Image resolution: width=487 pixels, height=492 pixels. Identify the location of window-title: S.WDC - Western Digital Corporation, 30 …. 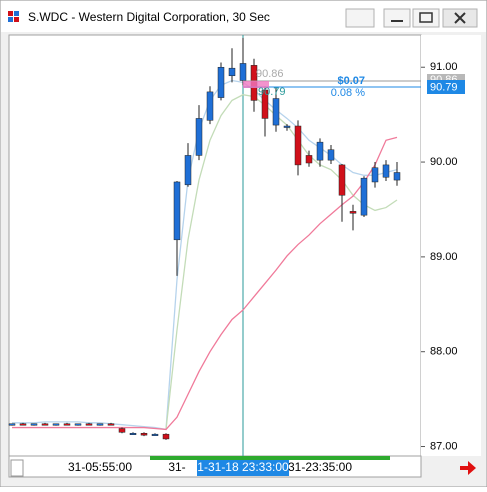
(149, 17).